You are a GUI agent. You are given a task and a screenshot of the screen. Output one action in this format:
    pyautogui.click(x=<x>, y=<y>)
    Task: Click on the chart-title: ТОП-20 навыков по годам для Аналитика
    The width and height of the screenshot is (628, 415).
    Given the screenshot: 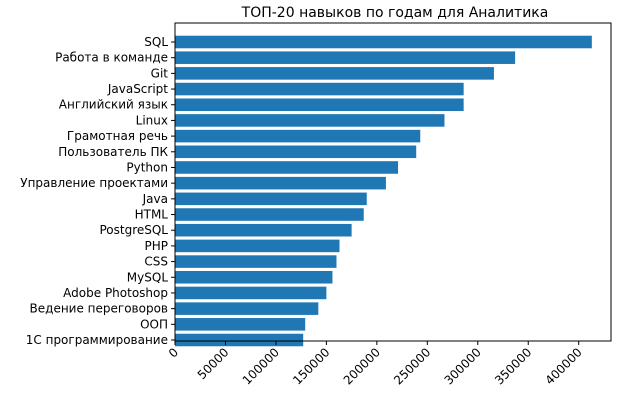 What is the action you would take?
    pyautogui.click(x=395, y=13)
    